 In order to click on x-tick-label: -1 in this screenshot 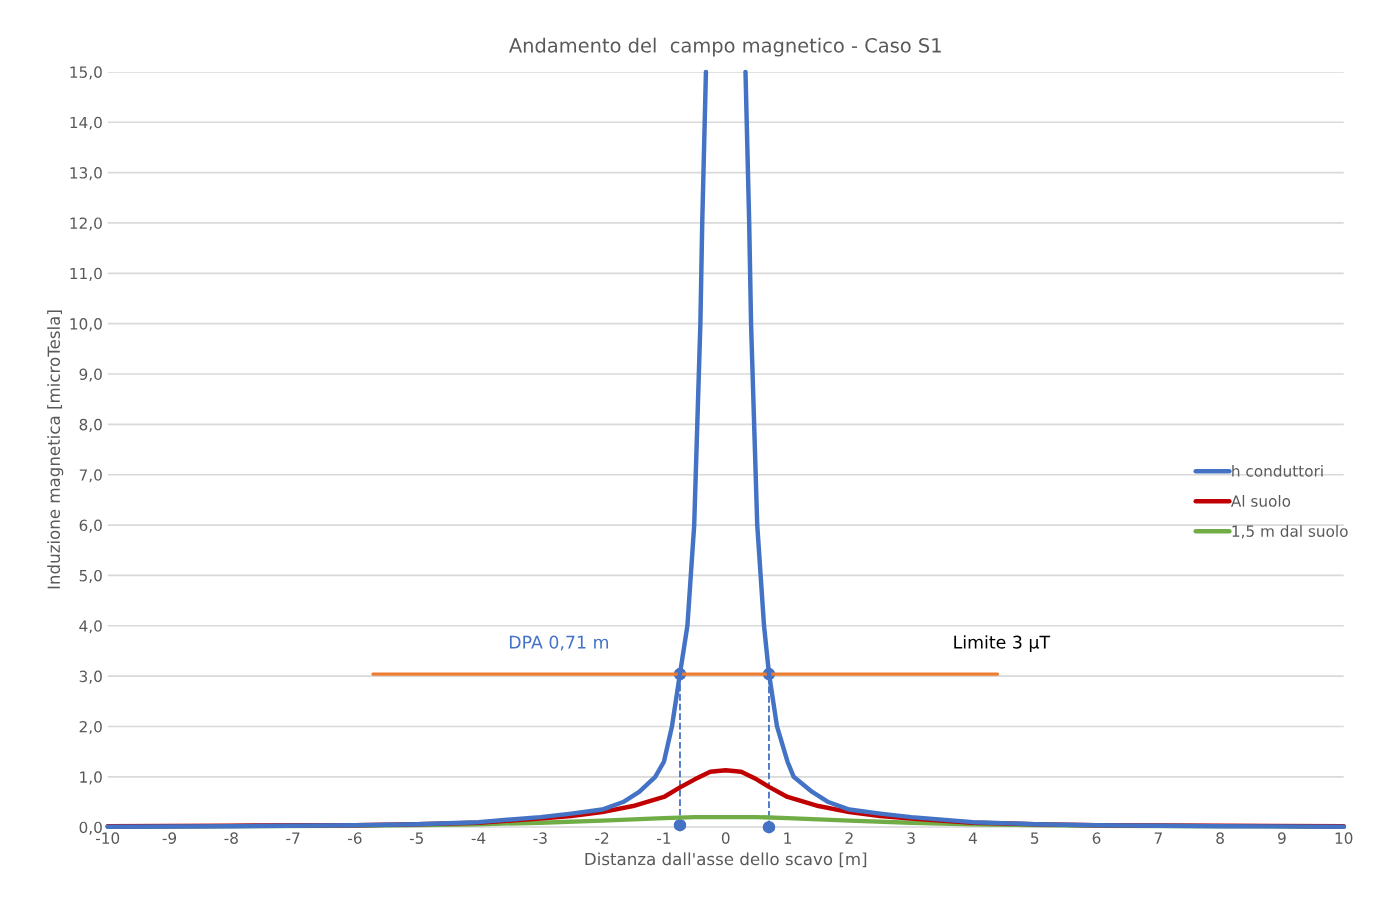, I will do `click(664, 838)`.